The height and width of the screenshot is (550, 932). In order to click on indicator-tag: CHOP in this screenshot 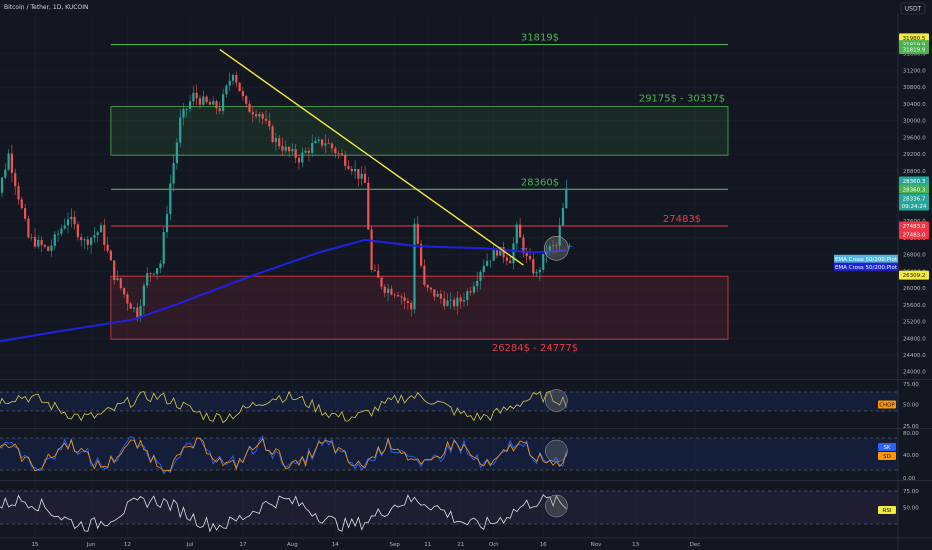, I will do `click(887, 406)`.